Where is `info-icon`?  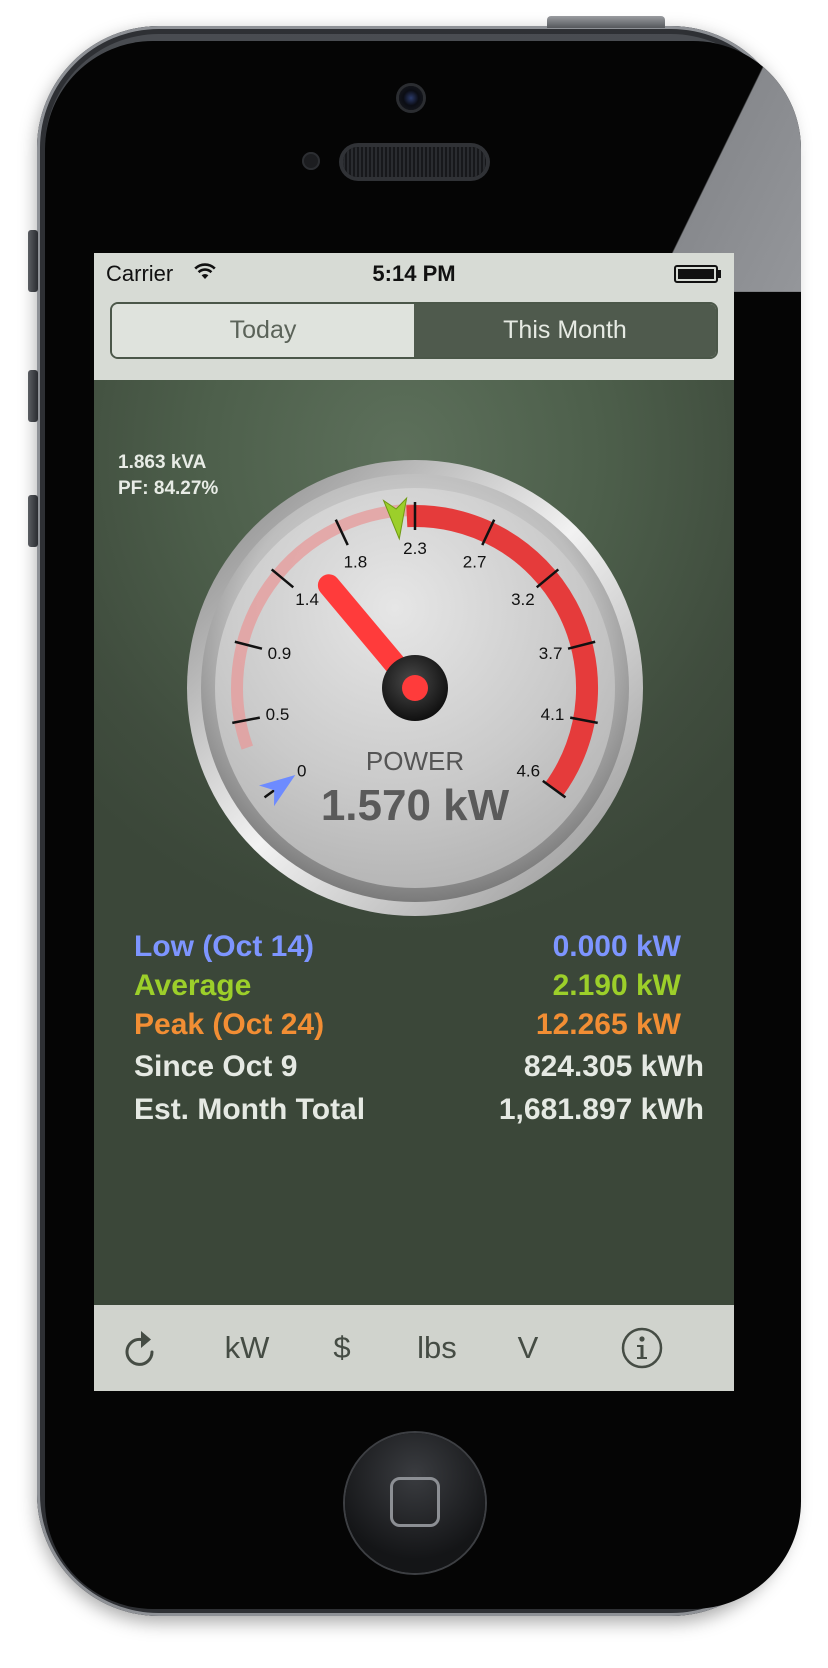 info-icon is located at coordinates (642, 1348).